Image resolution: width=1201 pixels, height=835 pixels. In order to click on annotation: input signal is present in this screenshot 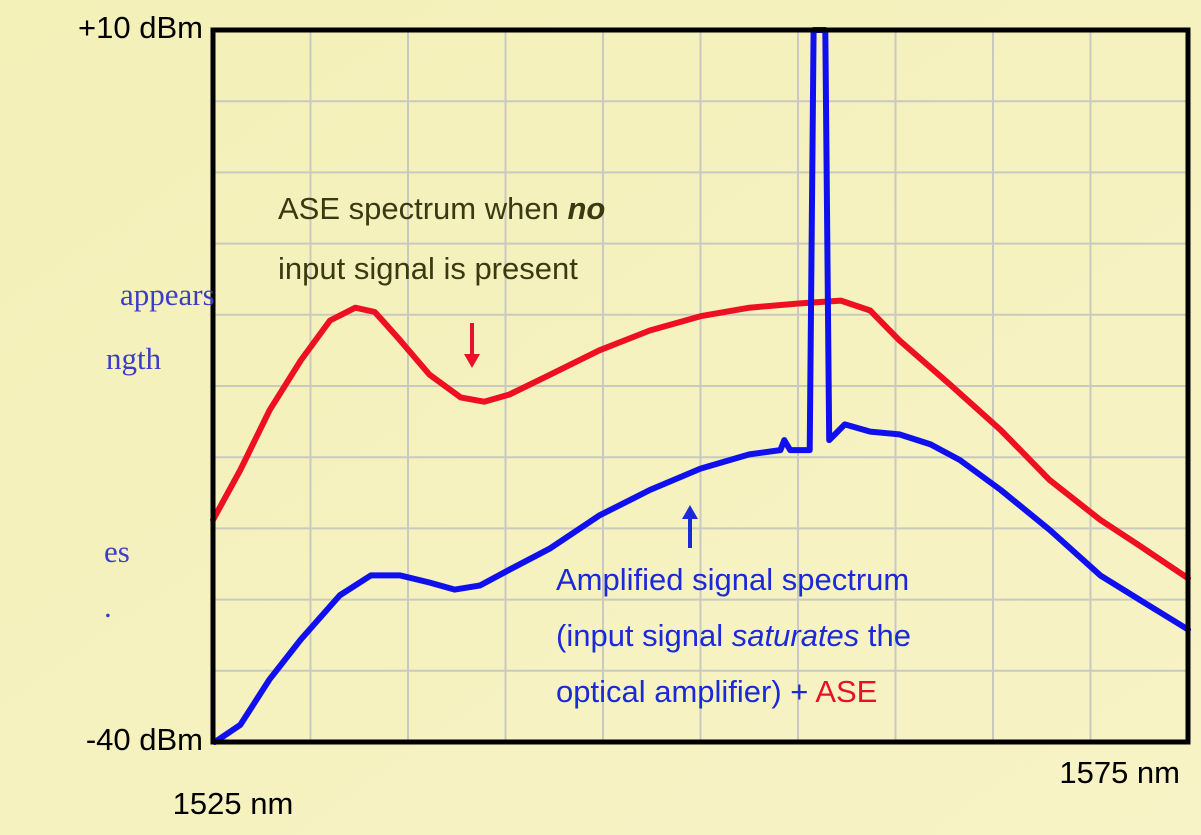, I will do `click(428, 268)`.